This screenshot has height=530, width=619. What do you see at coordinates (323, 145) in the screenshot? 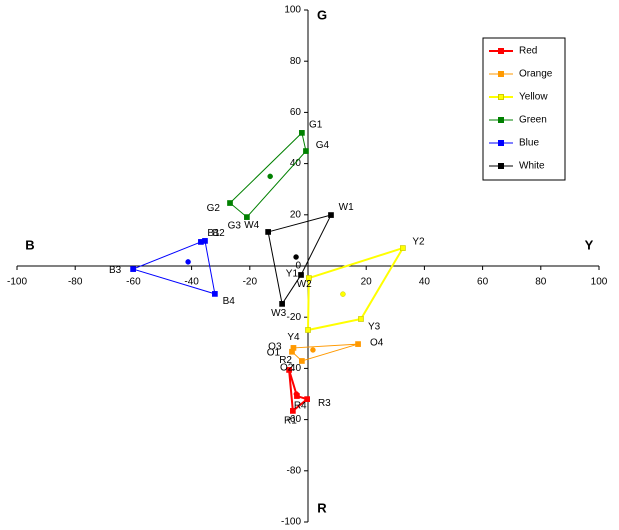
I see `point-label: G4` at bounding box center [323, 145].